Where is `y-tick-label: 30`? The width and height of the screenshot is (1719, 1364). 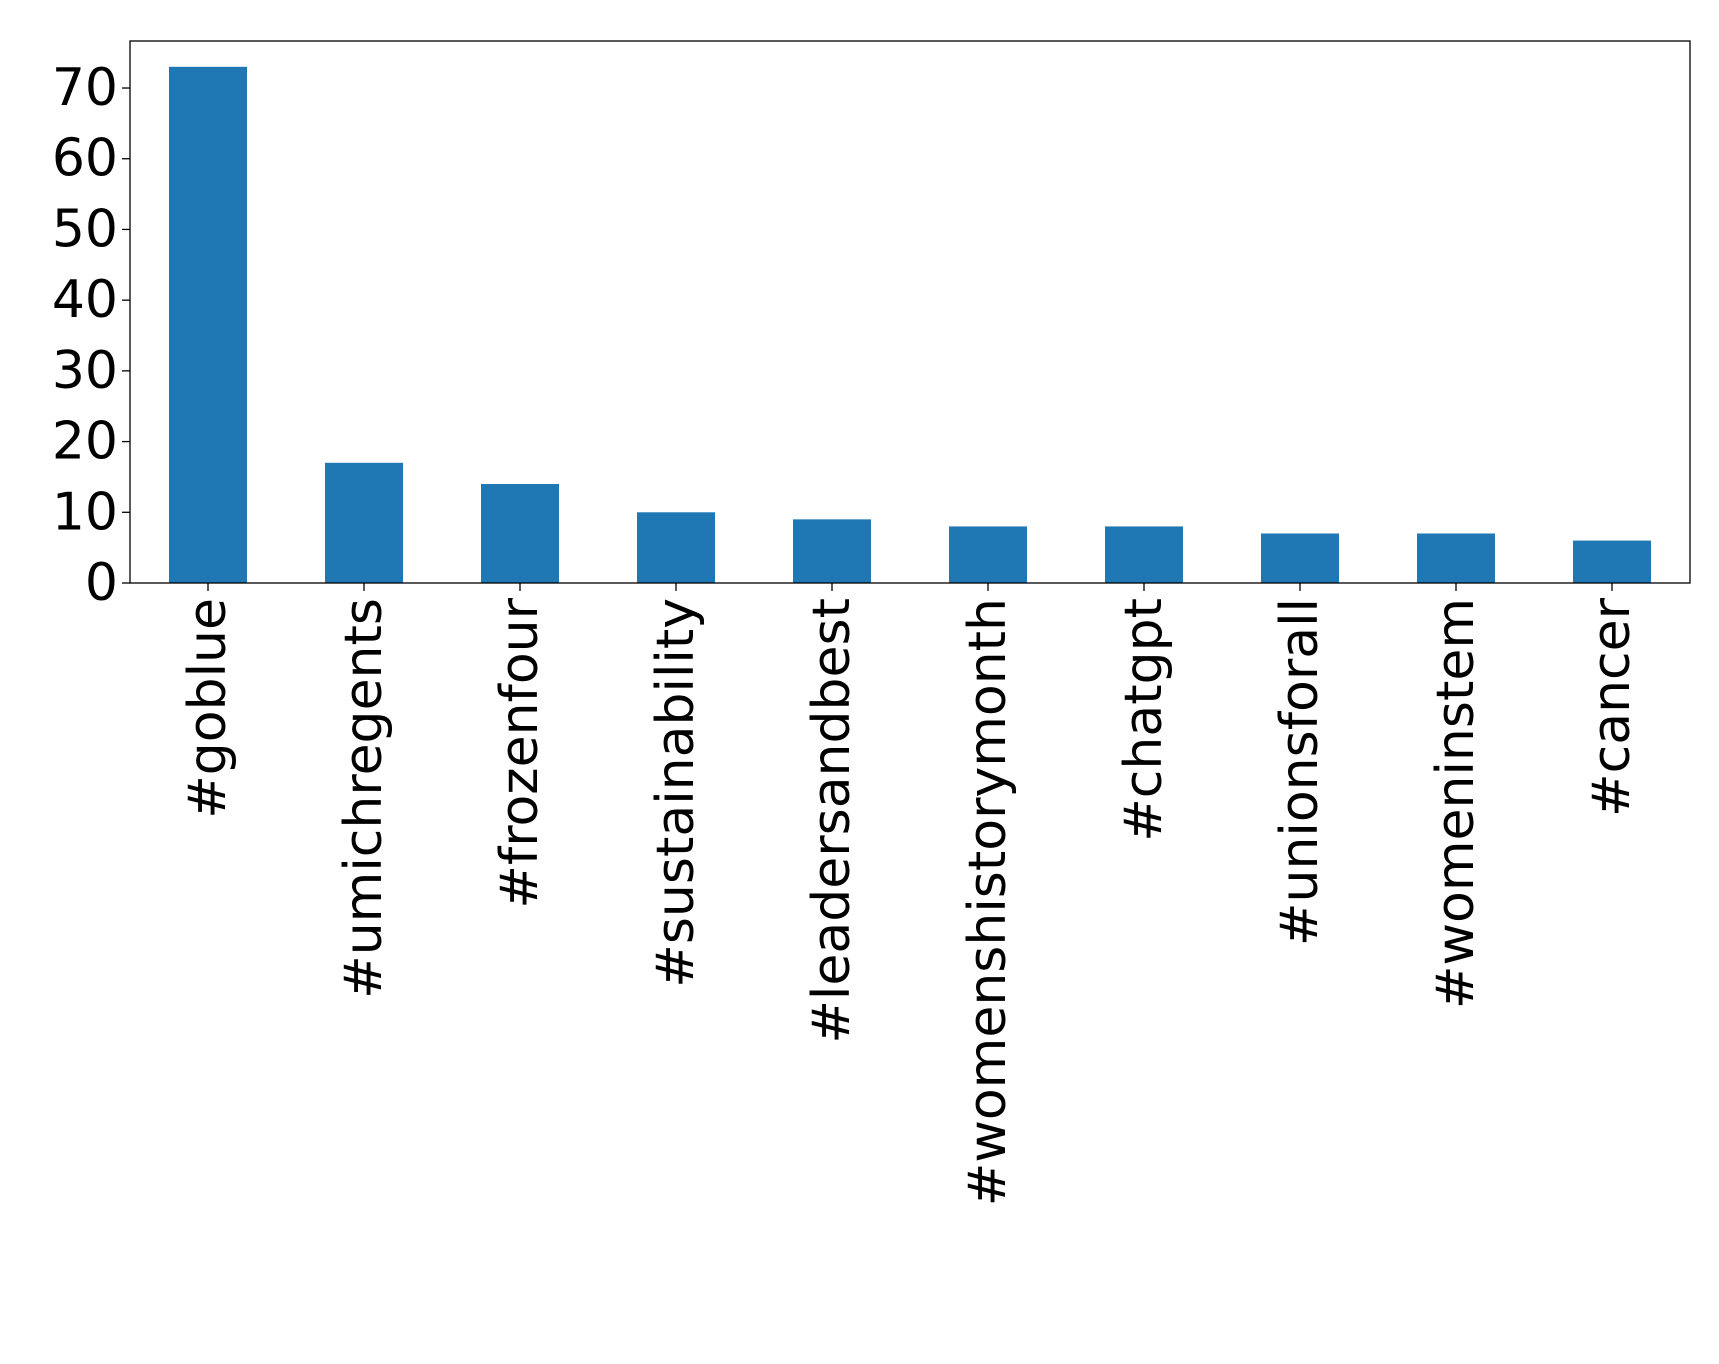
y-tick-label: 30 is located at coordinates (85, 371).